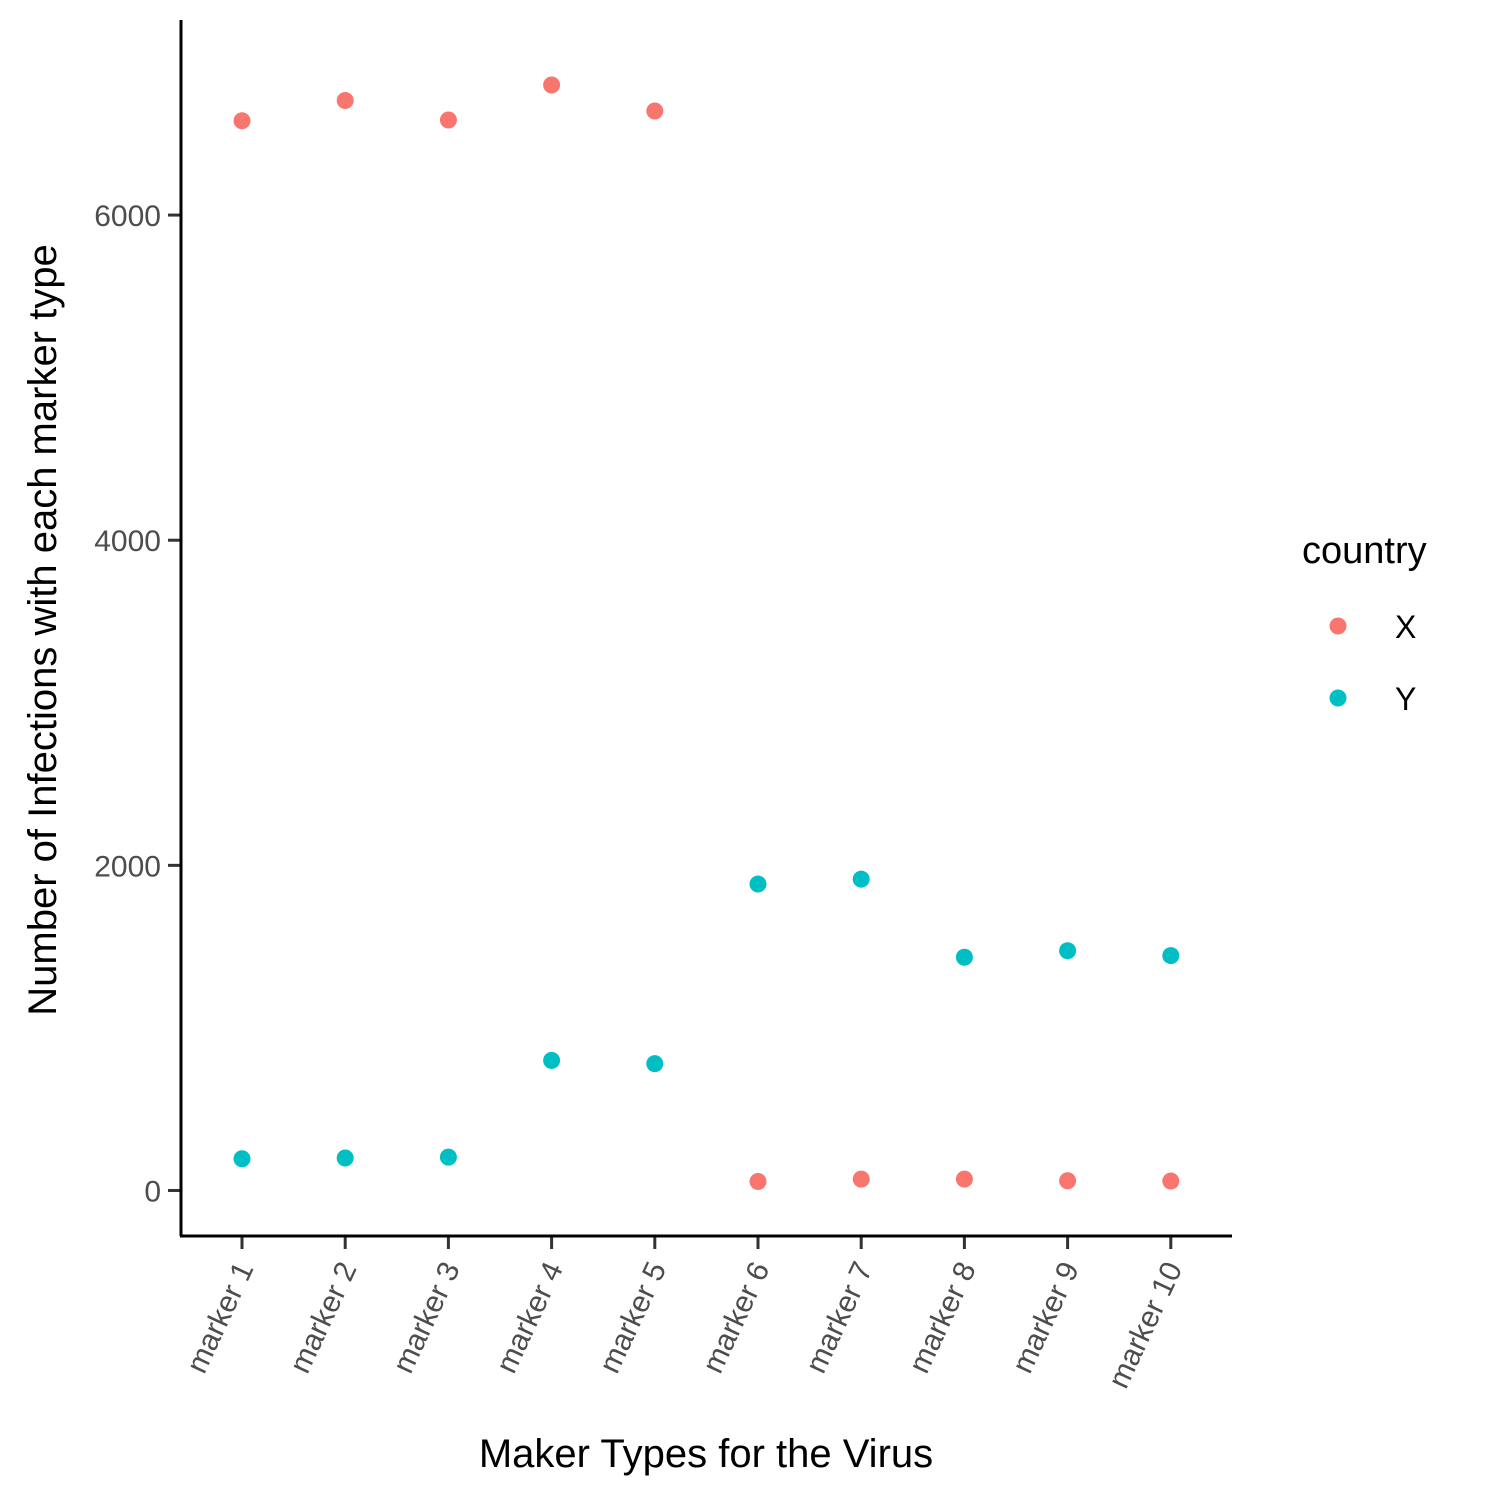 This screenshot has width=1500, height=1500. Describe the element at coordinates (127, 216) in the screenshot. I see `y-tick-label: 6000` at that location.